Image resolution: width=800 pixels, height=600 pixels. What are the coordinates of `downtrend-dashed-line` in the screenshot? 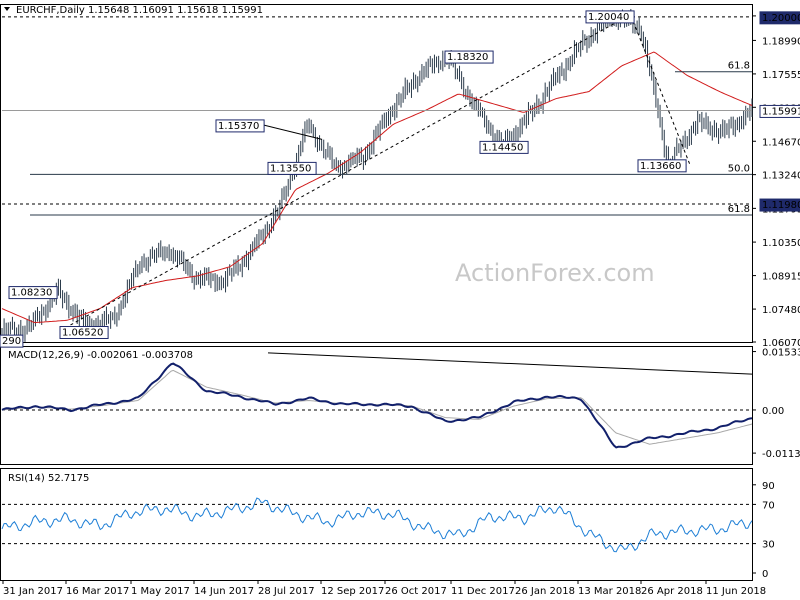 It's located at (660, 90).